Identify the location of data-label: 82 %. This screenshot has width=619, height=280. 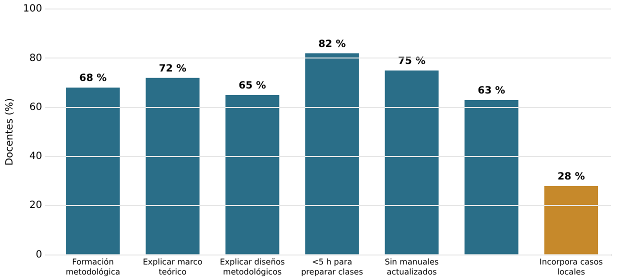
(332, 44).